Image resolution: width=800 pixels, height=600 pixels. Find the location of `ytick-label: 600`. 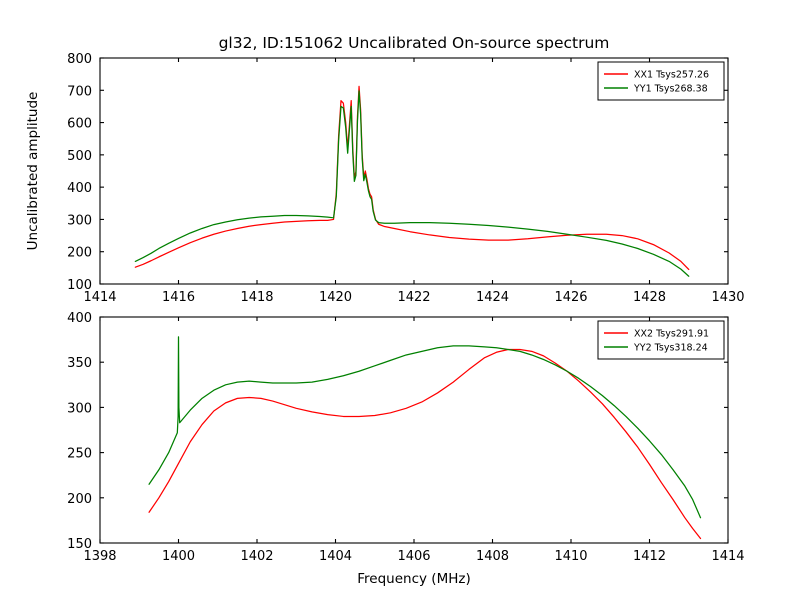

ytick-label: 600 is located at coordinates (79, 124).